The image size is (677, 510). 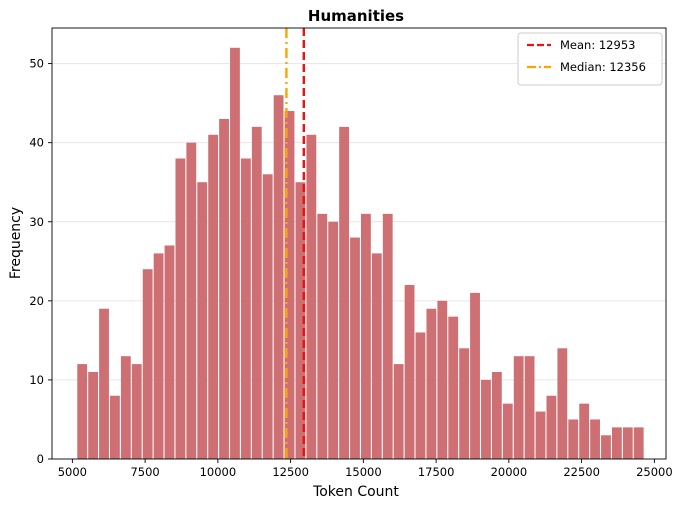 I want to click on x-tick-label: 22500, so click(x=581, y=472).